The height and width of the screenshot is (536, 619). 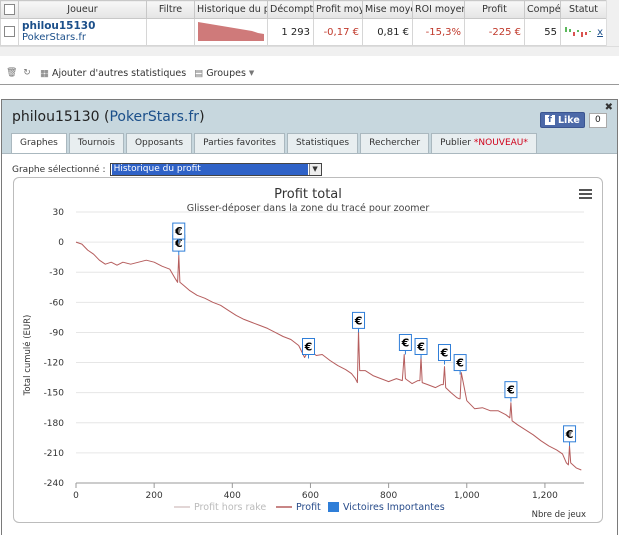 I want to click on col-header-mise-moy: Mise moye, so click(x=387, y=9).